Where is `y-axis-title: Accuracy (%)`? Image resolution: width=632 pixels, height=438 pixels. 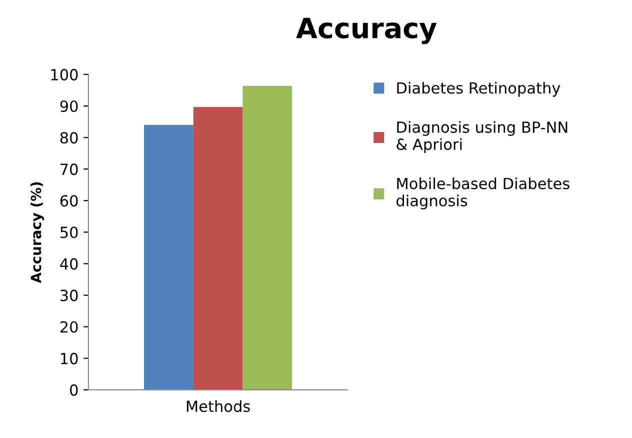
y-axis-title: Accuracy (%) is located at coordinates (37, 233).